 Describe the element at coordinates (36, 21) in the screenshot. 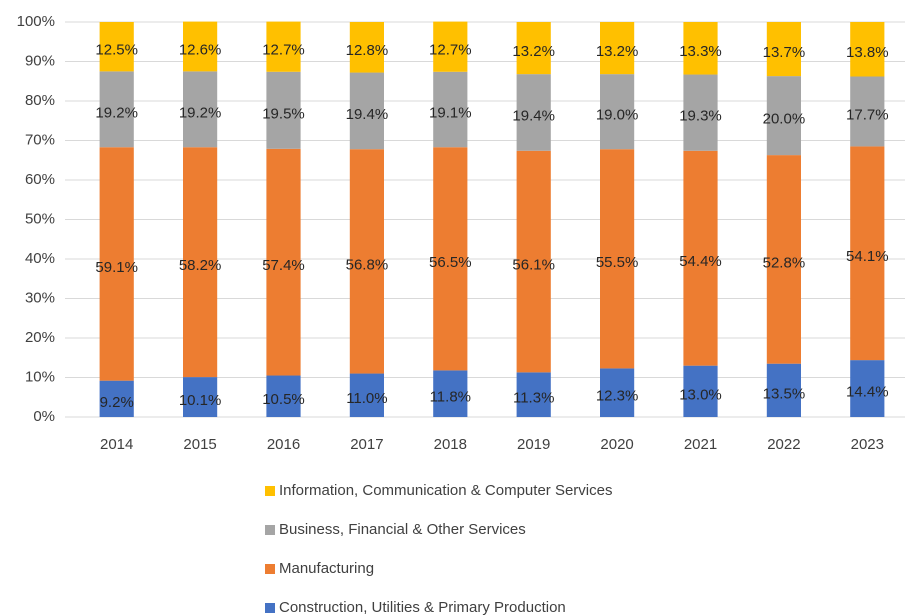

I see `y-tick-label: 100%` at that location.